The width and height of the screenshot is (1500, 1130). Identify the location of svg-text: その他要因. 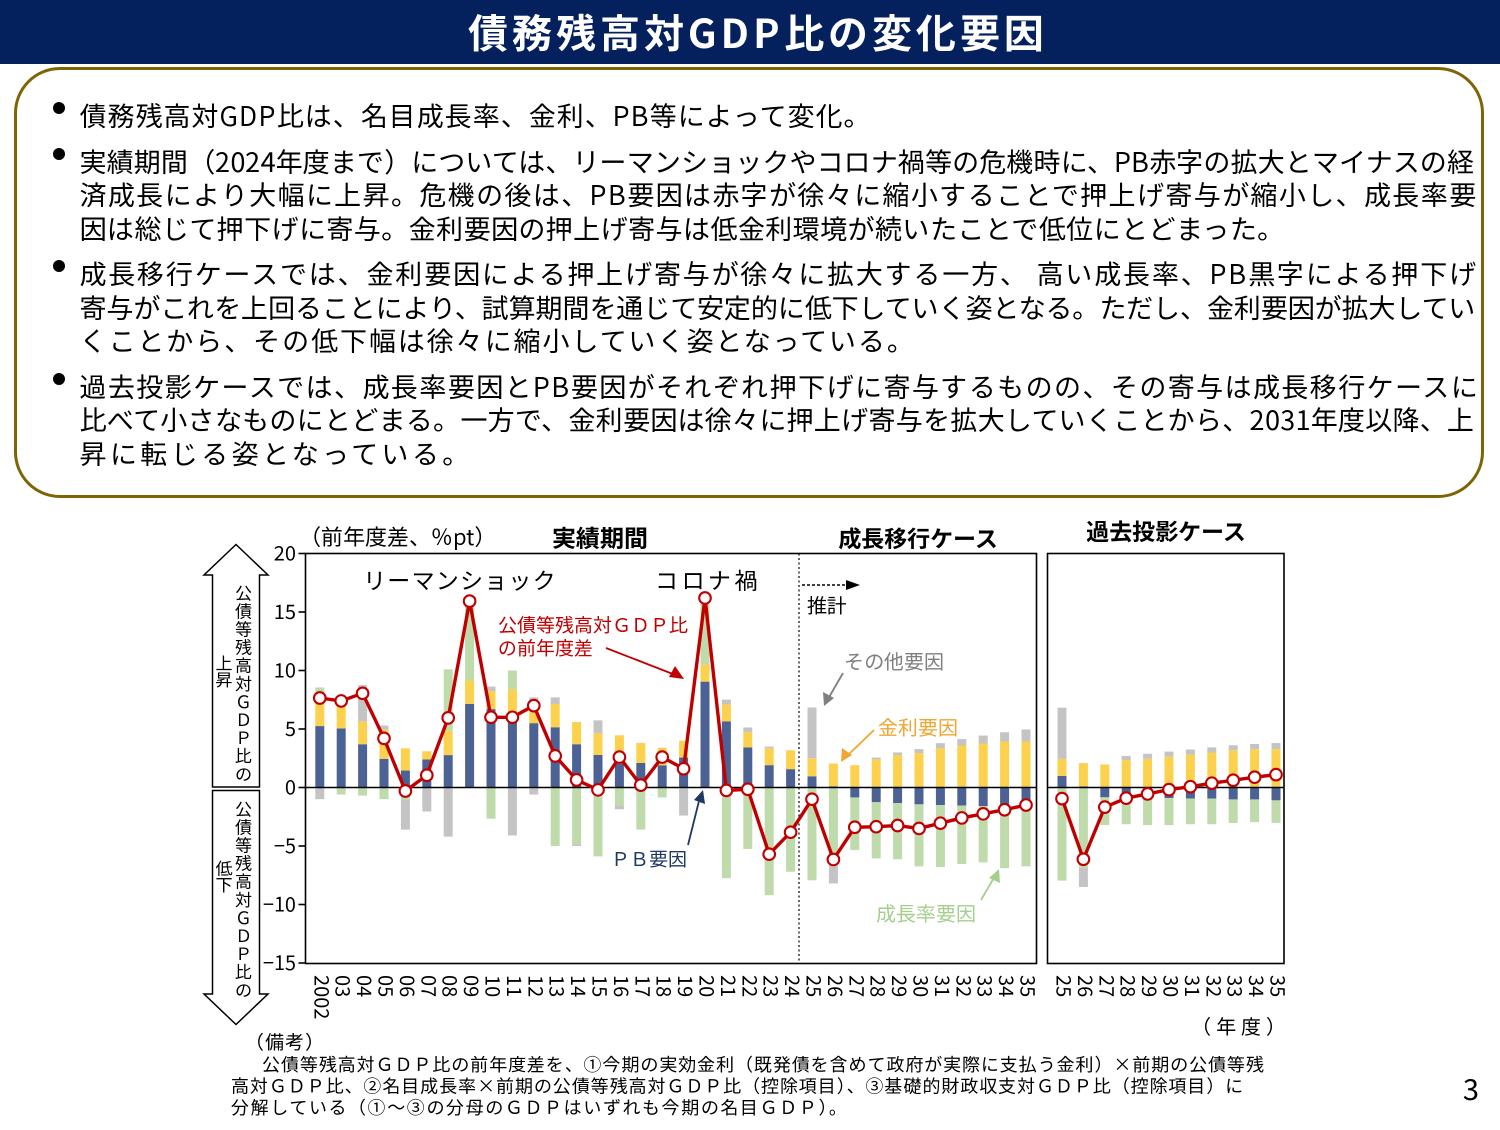
(894, 660).